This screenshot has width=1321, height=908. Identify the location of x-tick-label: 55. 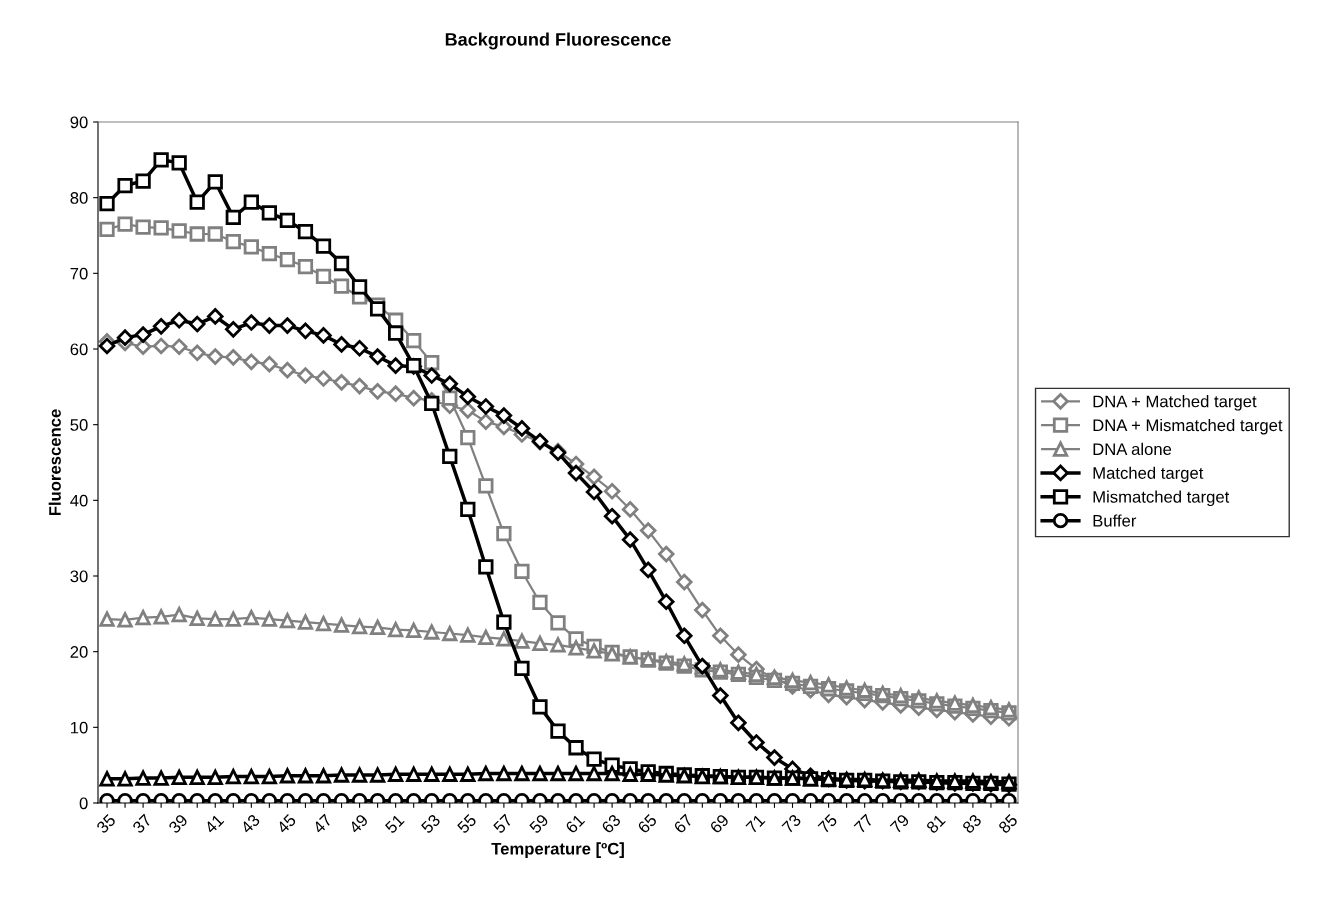
(467, 824).